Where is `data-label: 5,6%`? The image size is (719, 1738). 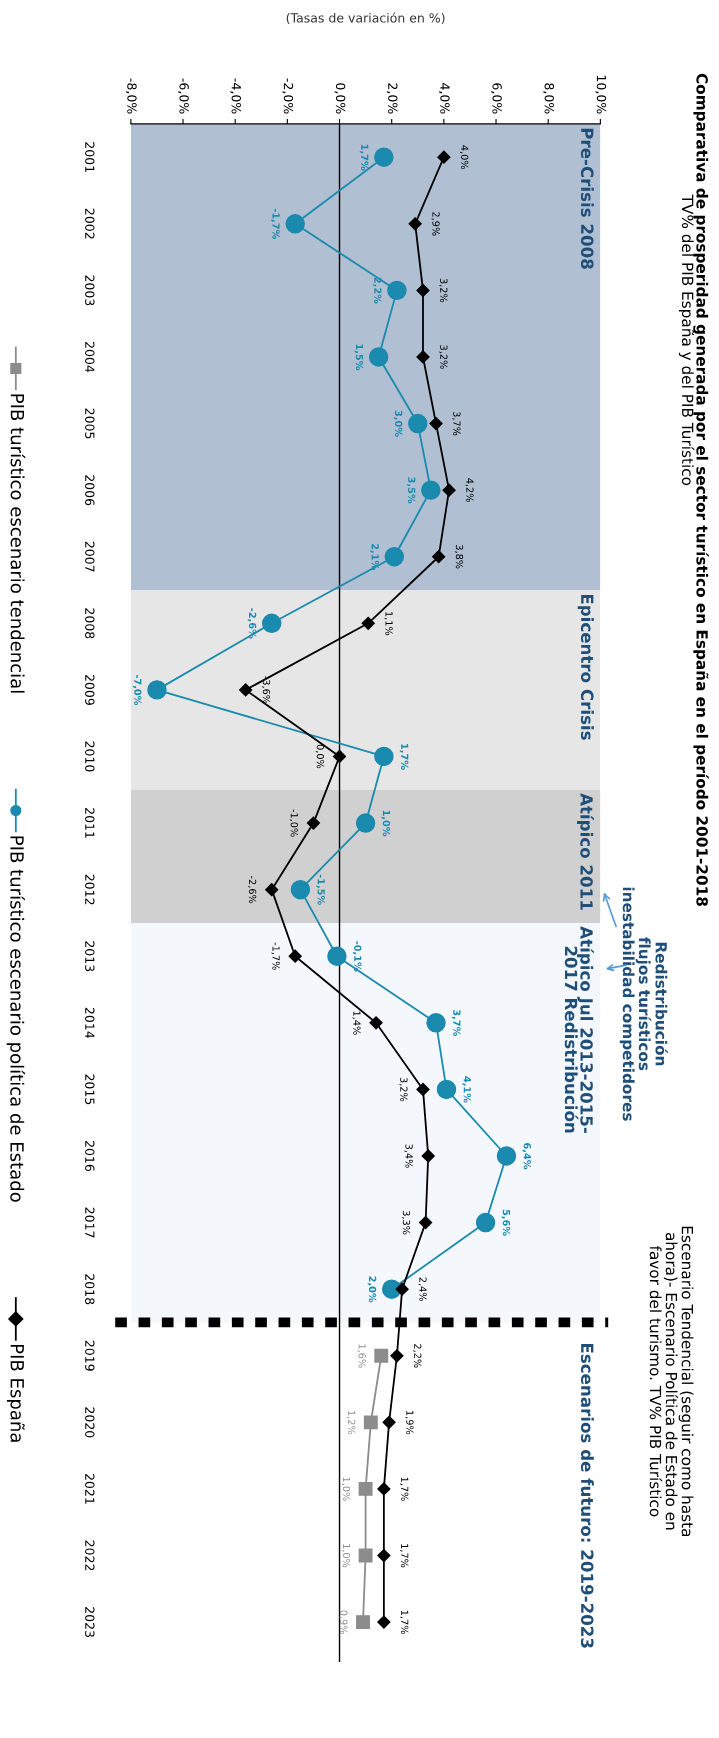
data-label: 5,6% is located at coordinates (506, 1222).